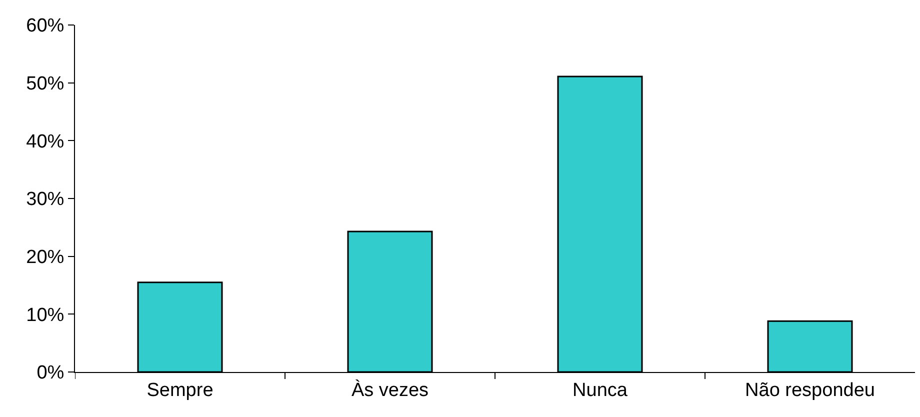 This screenshot has width=920, height=417. What do you see at coordinates (45, 257) in the screenshot?
I see `y-tick-label: 20%` at bounding box center [45, 257].